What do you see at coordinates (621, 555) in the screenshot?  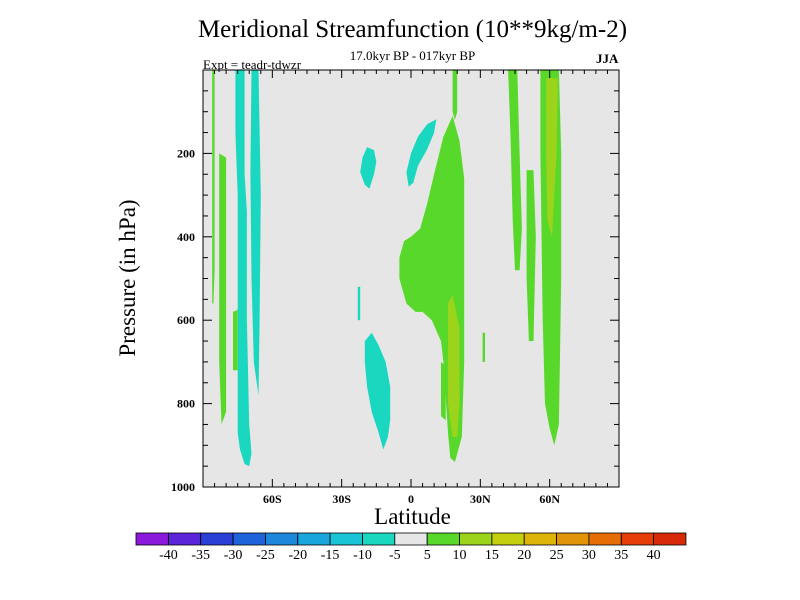 I see `colorbar-label: 35` at bounding box center [621, 555].